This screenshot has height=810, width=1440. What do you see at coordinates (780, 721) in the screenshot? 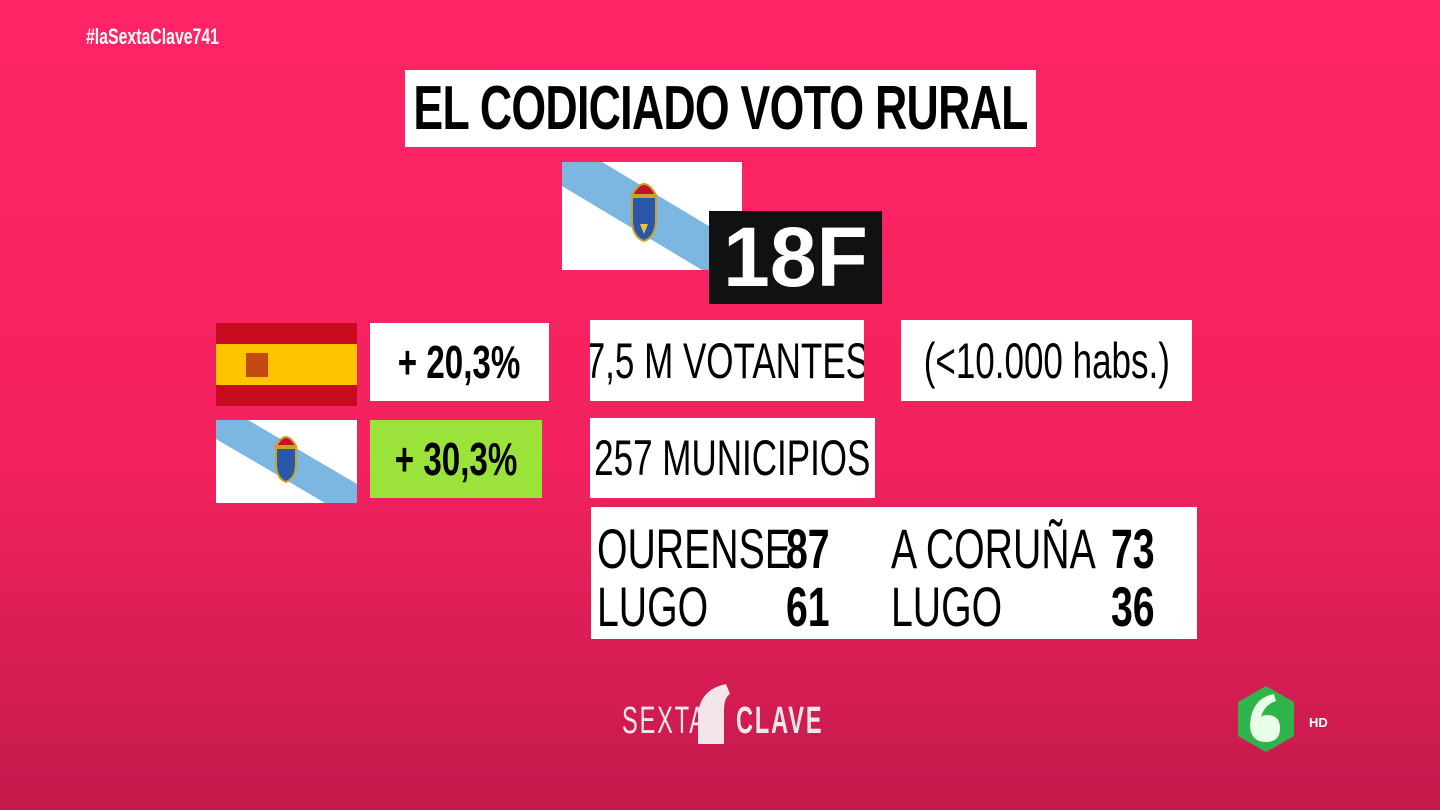
I see `logo-right: CLAVE` at bounding box center [780, 721].